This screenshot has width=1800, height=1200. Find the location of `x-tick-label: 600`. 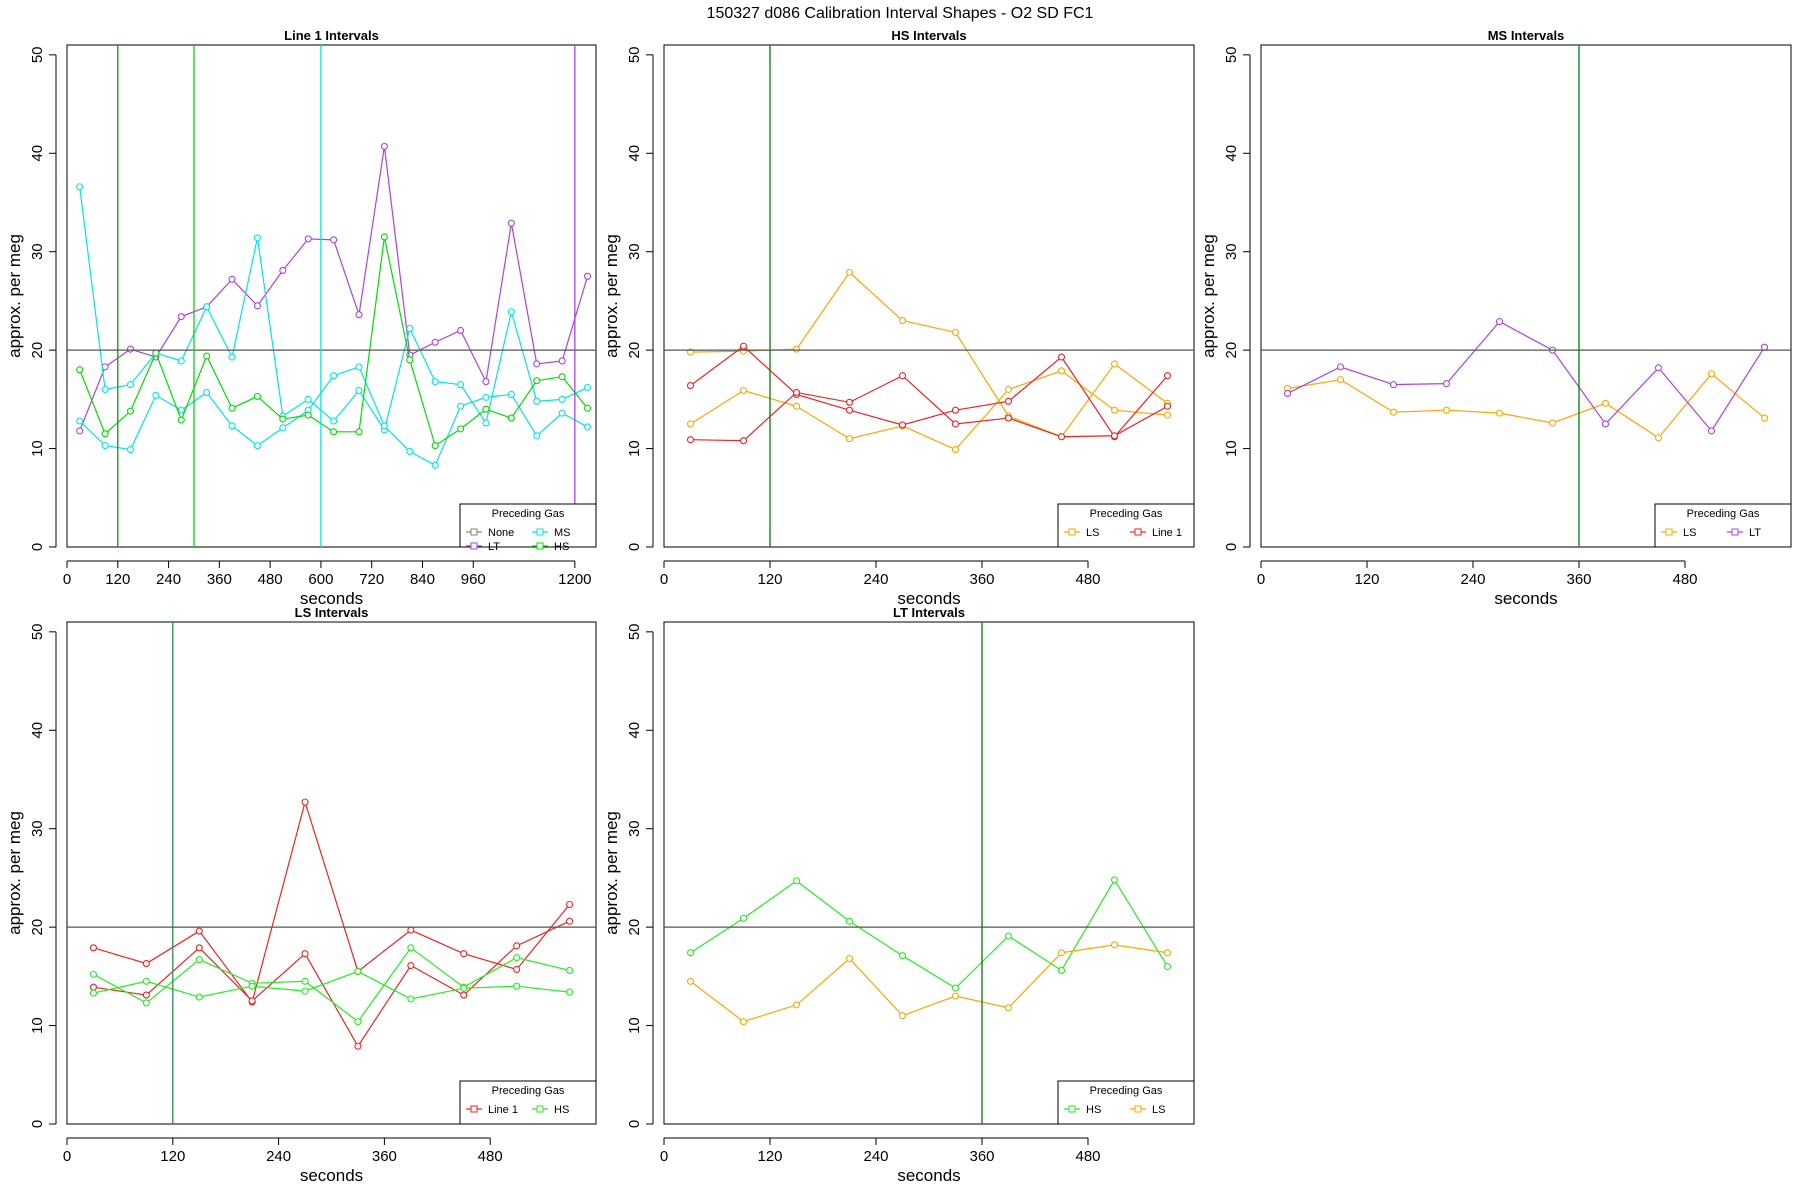

x-tick-label: 600 is located at coordinates (320, 579).